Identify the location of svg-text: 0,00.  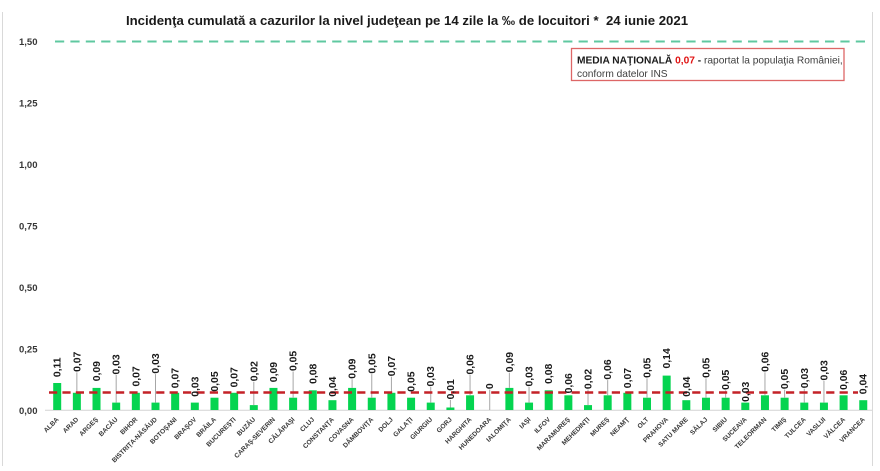
(28, 411).